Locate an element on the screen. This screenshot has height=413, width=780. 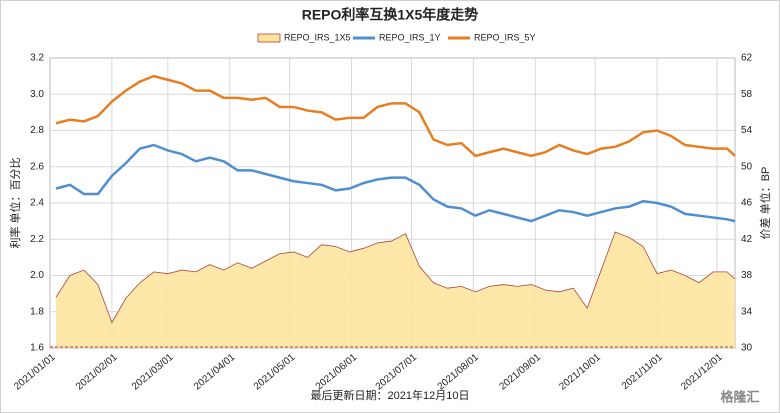
y-tick-label: 1.6 is located at coordinates (37, 348).